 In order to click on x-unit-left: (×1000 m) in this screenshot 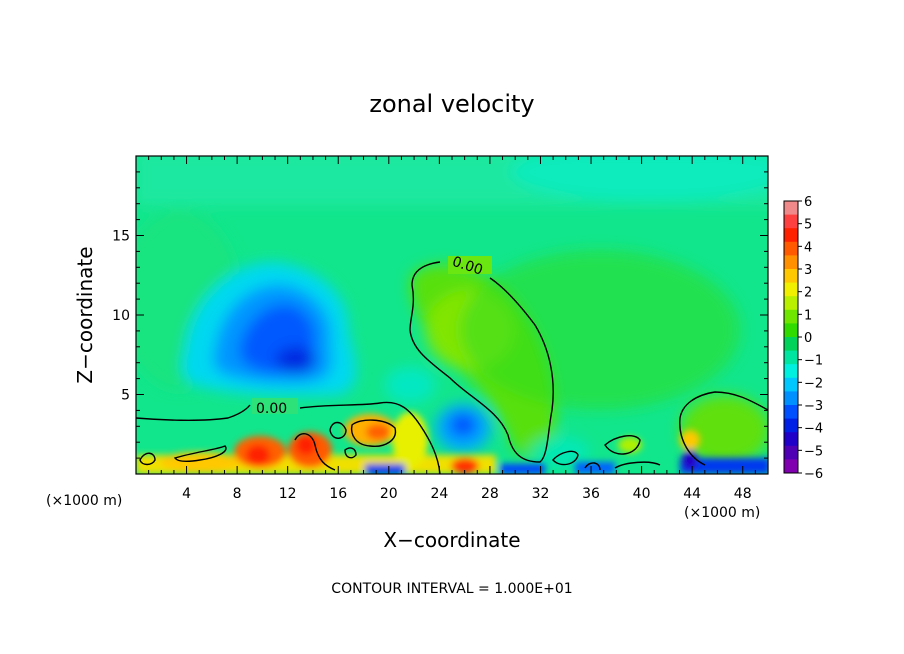, I will do `click(84, 501)`.